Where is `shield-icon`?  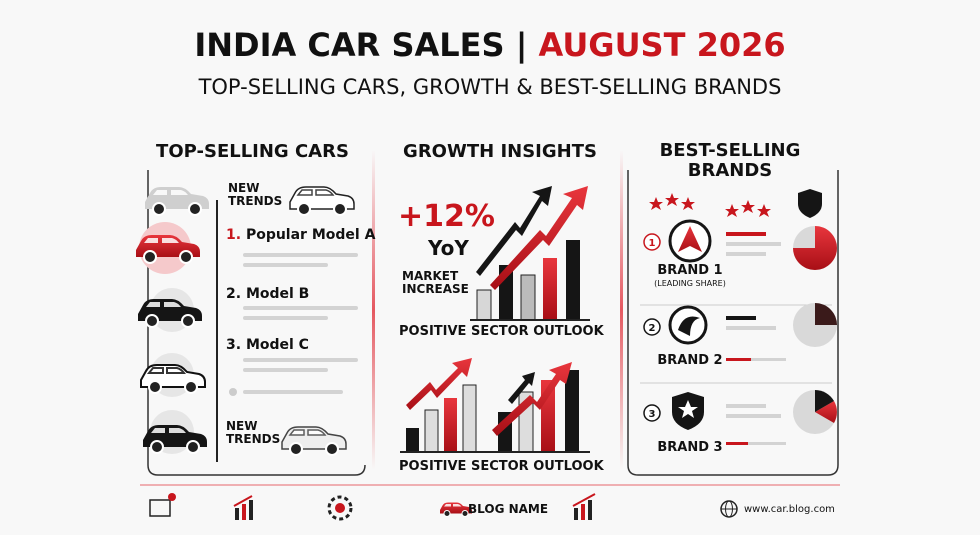
shield-icon is located at coordinates (810, 203).